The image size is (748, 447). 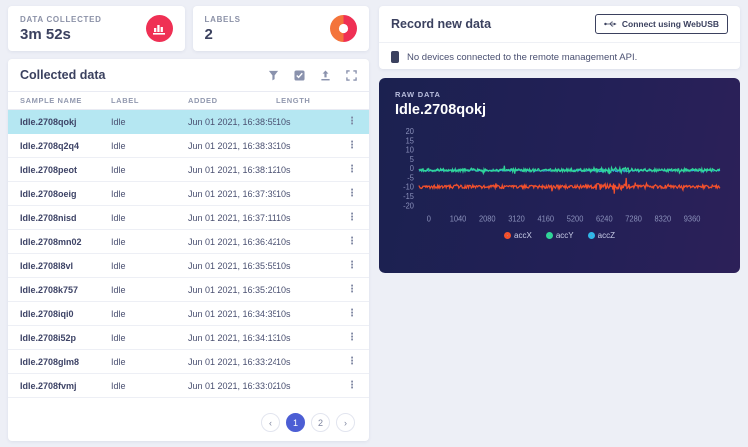 I want to click on added-cell: Jun 01 2021, 16:37:11, so click(x=232, y=217).